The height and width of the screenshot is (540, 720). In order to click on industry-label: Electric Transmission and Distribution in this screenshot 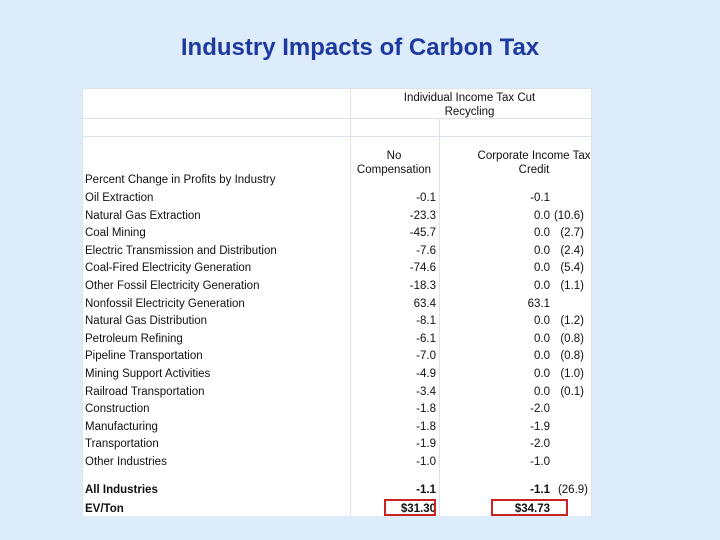, I will do `click(181, 250)`.